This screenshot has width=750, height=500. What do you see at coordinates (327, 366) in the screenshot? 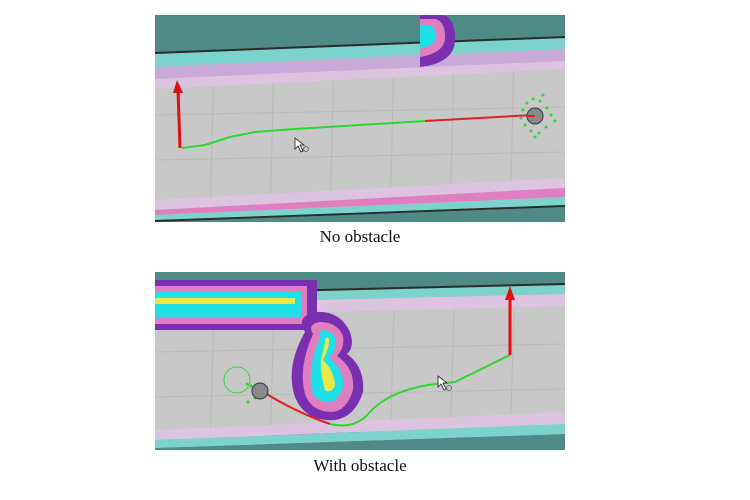
I see `obstacle-kidney` at bounding box center [327, 366].